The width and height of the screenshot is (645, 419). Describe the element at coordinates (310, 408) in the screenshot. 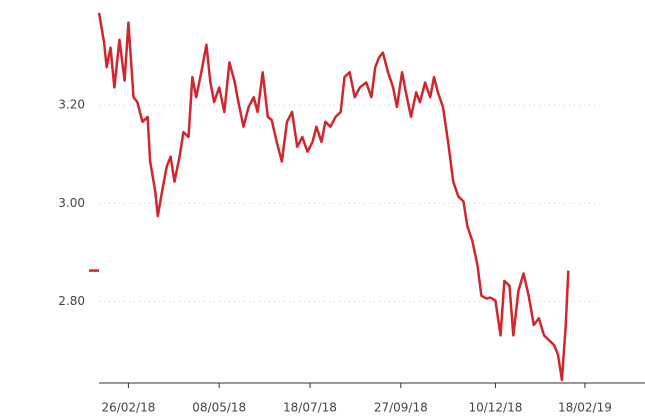

I see `x-tick-label: 18/07/18` at that location.